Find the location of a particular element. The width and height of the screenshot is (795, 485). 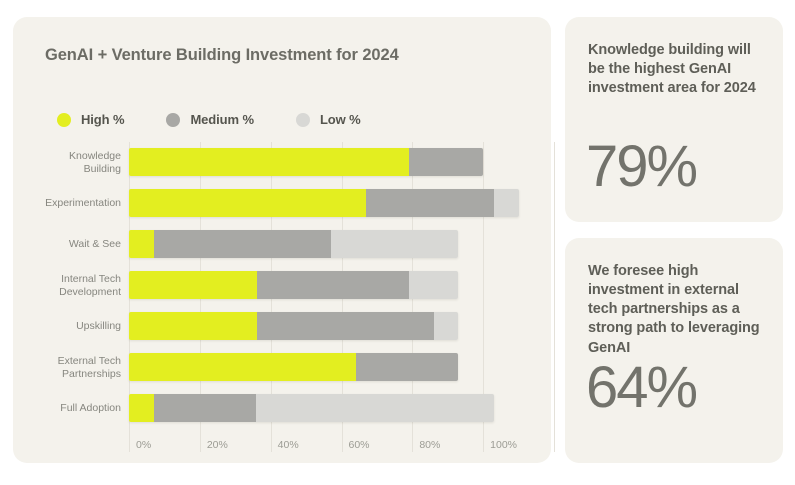

x-tick-label: 80% is located at coordinates (430, 445).